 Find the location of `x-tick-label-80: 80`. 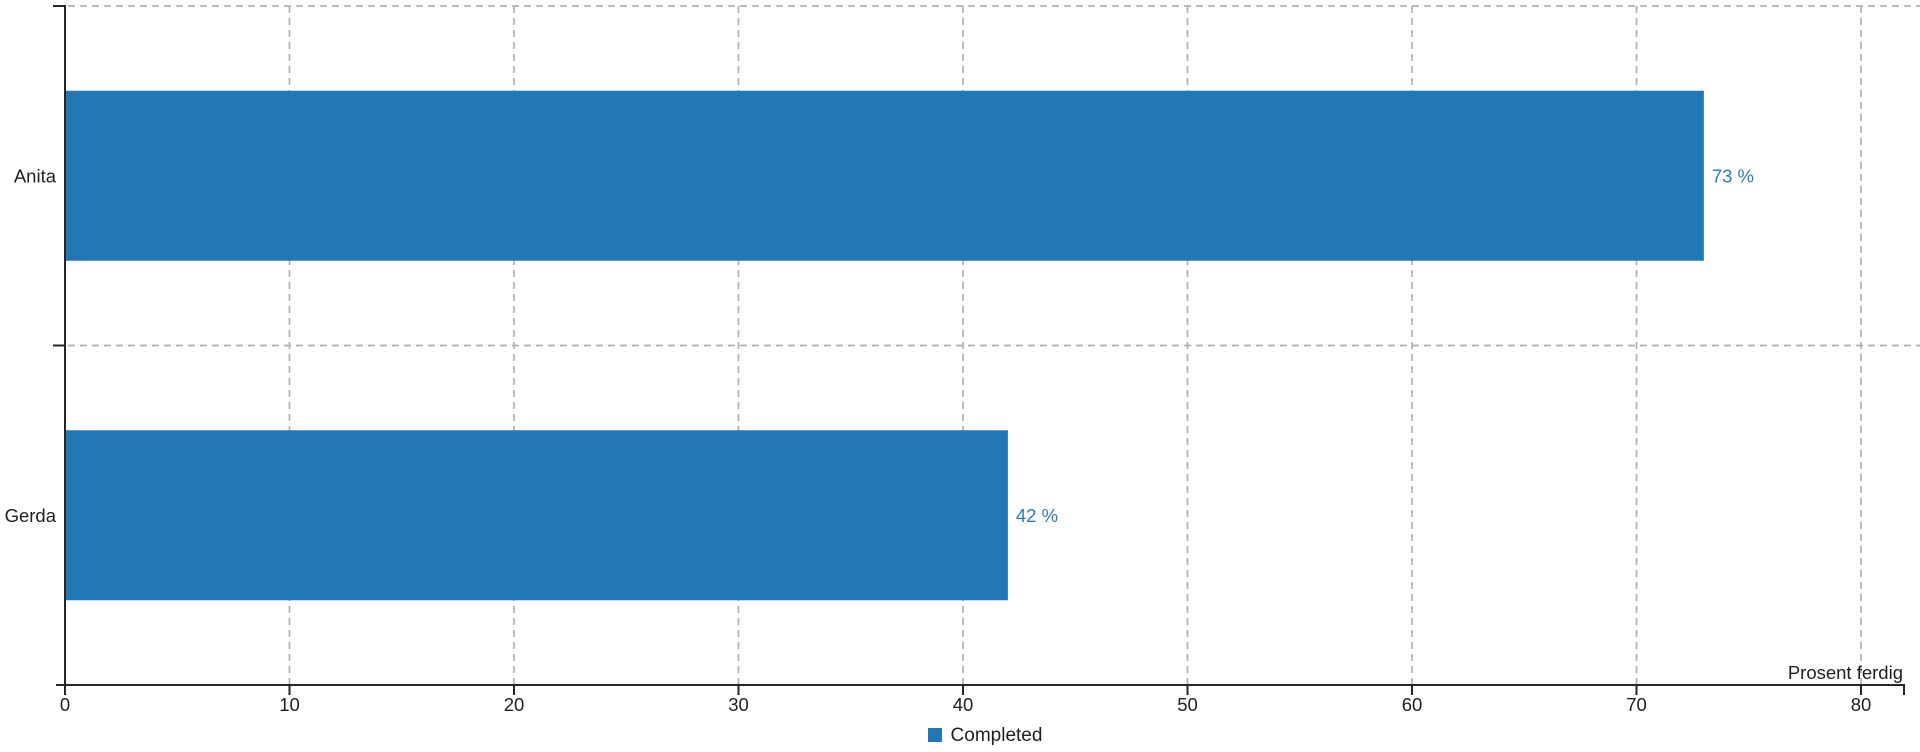

x-tick-label-80: 80 is located at coordinates (1861, 704).